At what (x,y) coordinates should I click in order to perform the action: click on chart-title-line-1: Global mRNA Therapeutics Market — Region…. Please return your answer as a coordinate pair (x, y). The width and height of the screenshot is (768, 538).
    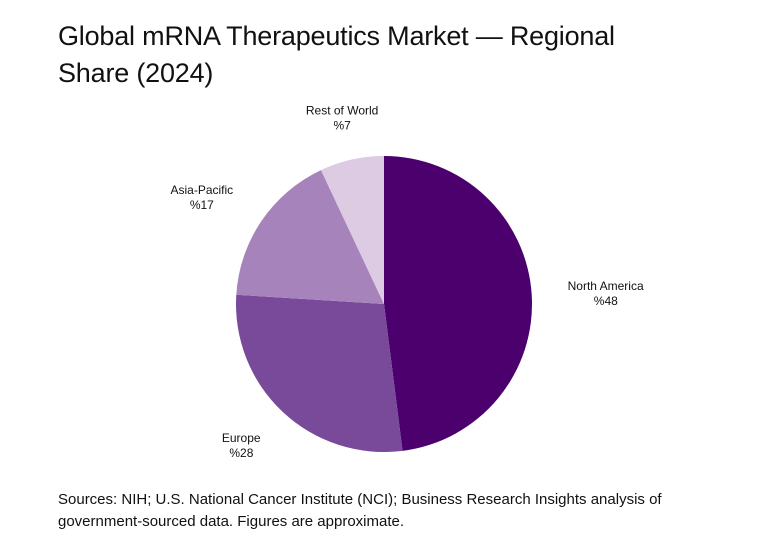
    Looking at the image, I should click on (336, 36).